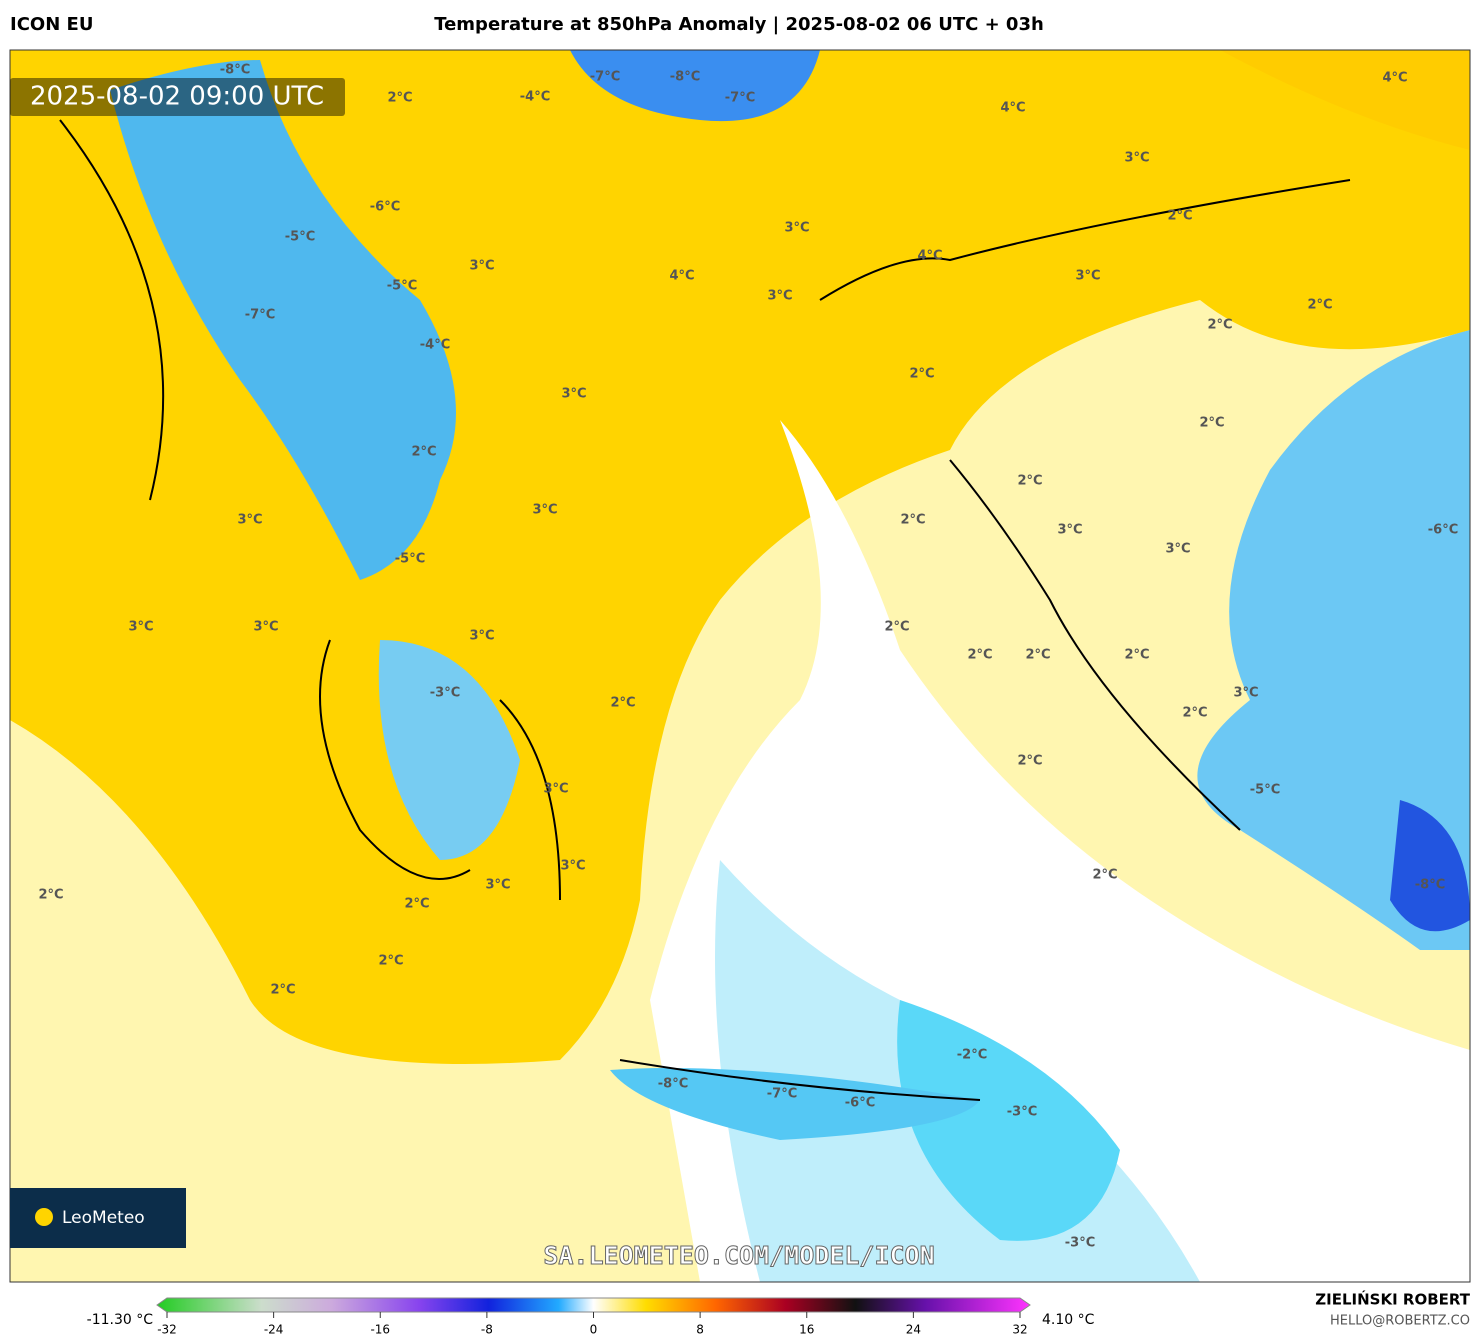 This screenshot has width=1479, height=1342. I want to click on colorbar-tick-label: 0, so click(594, 1330).